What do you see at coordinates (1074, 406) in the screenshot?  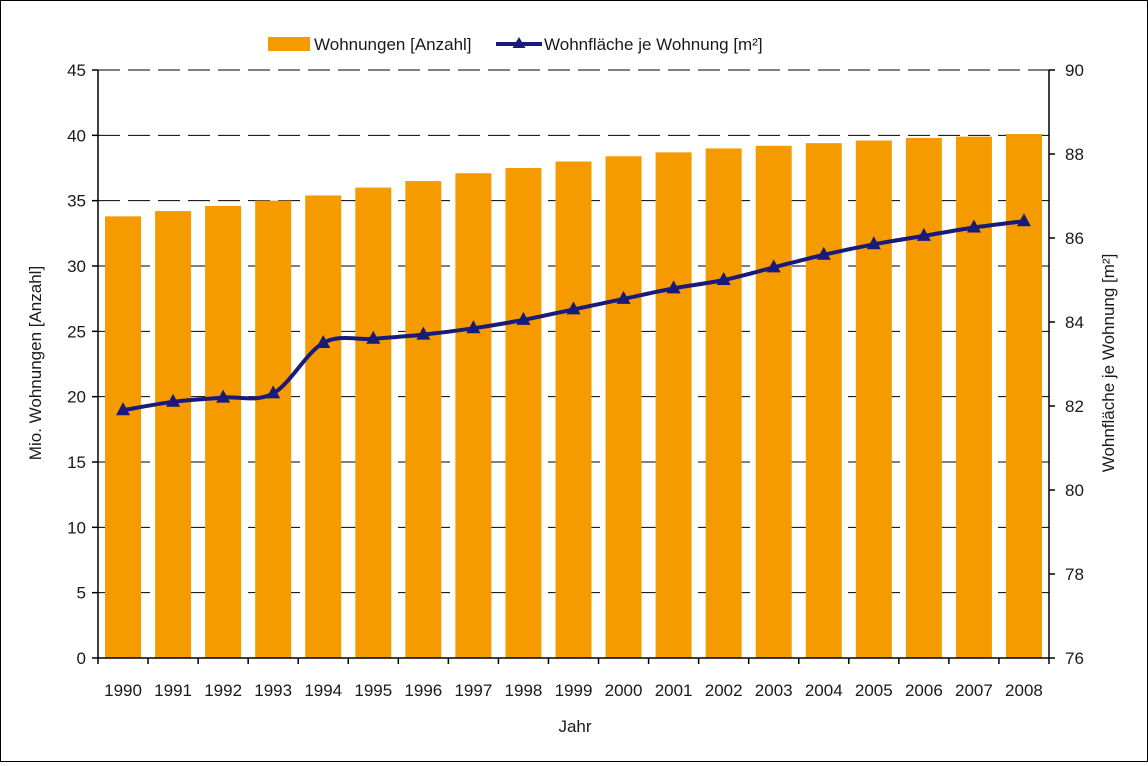 I see `y2-tick-label: 82` at bounding box center [1074, 406].